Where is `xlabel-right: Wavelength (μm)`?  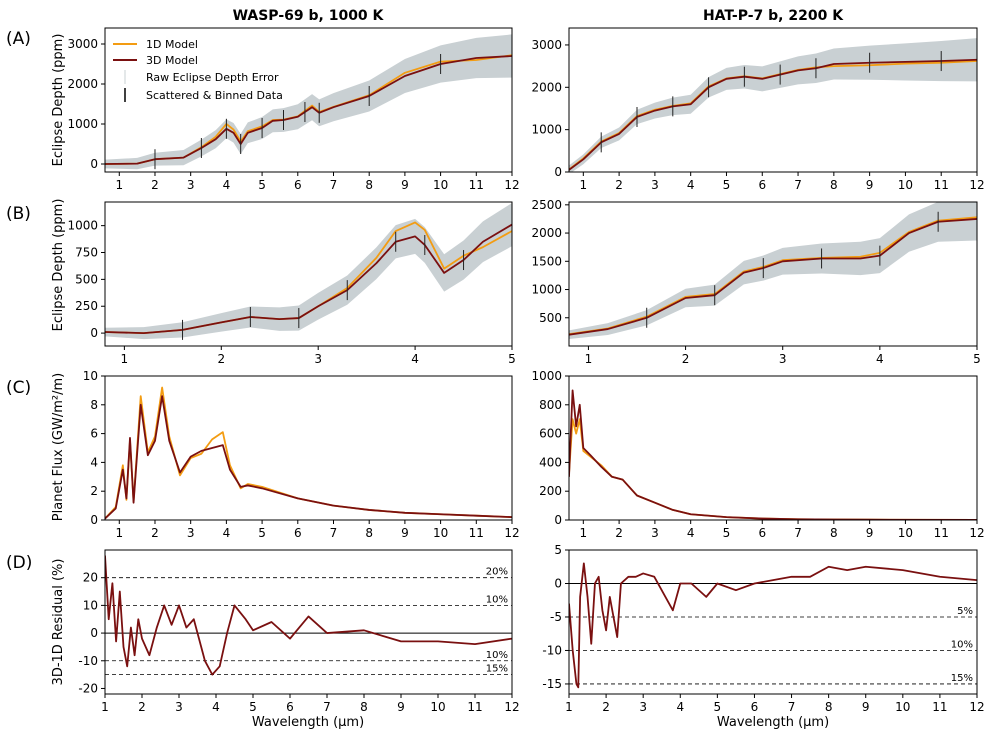 xlabel-right: Wavelength (μm) is located at coordinates (773, 722).